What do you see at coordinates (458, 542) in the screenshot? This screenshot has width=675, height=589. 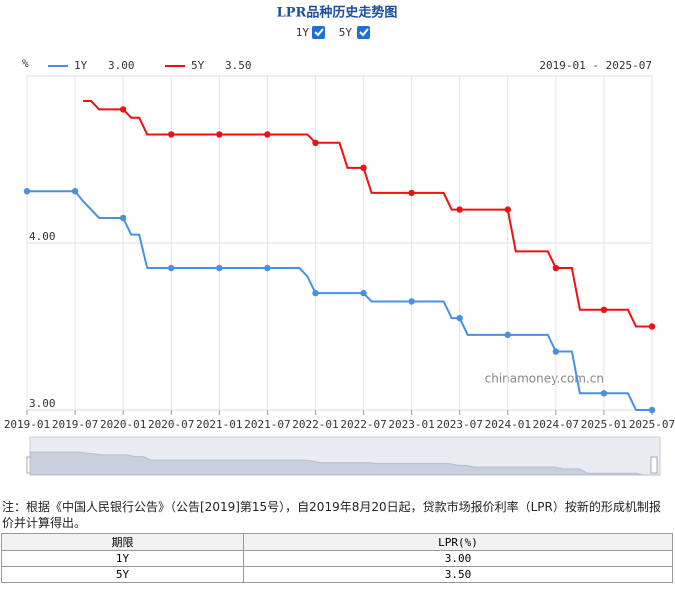 I see `header-cell: LPR(%)` at bounding box center [458, 542].